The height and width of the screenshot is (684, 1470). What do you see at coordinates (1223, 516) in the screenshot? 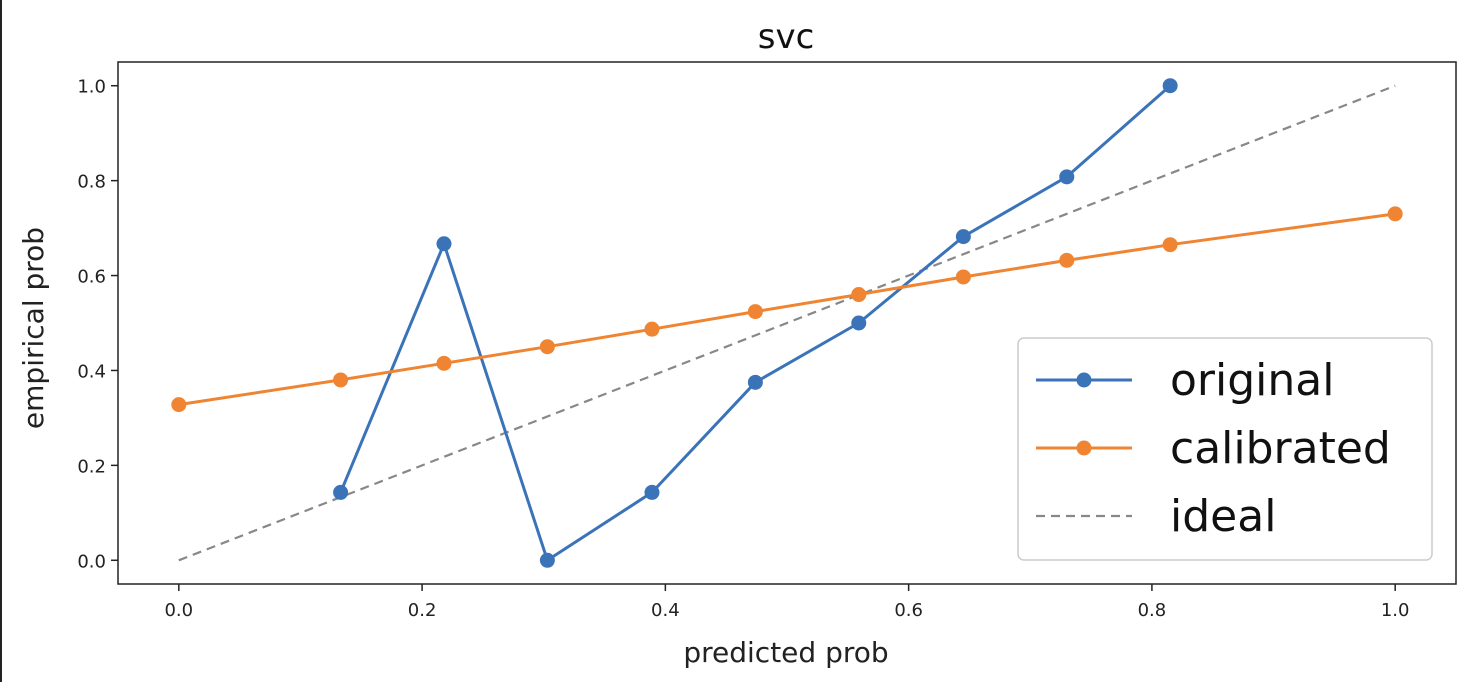
I see `legend-label-ideal: ideal` at bounding box center [1223, 516].